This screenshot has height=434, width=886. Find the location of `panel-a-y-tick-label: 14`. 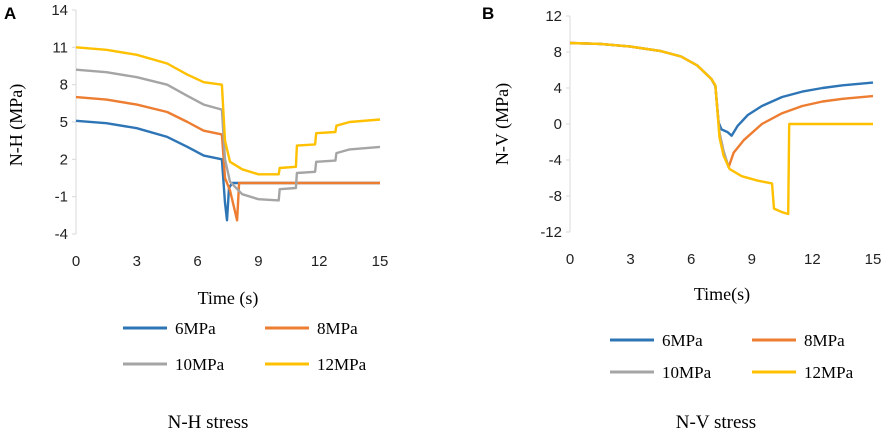

panel-a-y-tick-label: 14 is located at coordinates (59, 10).